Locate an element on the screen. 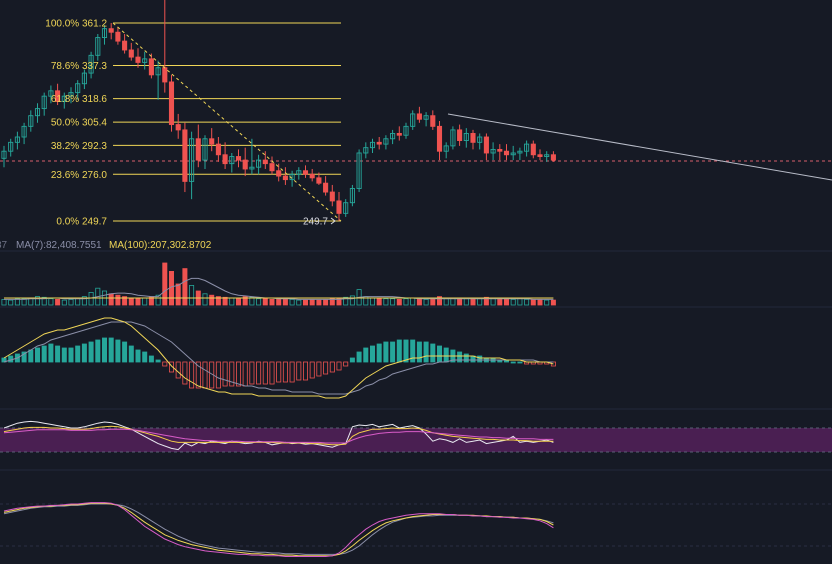 This screenshot has width=832, height=564. rsi-line-slow is located at coordinates (278, 436).